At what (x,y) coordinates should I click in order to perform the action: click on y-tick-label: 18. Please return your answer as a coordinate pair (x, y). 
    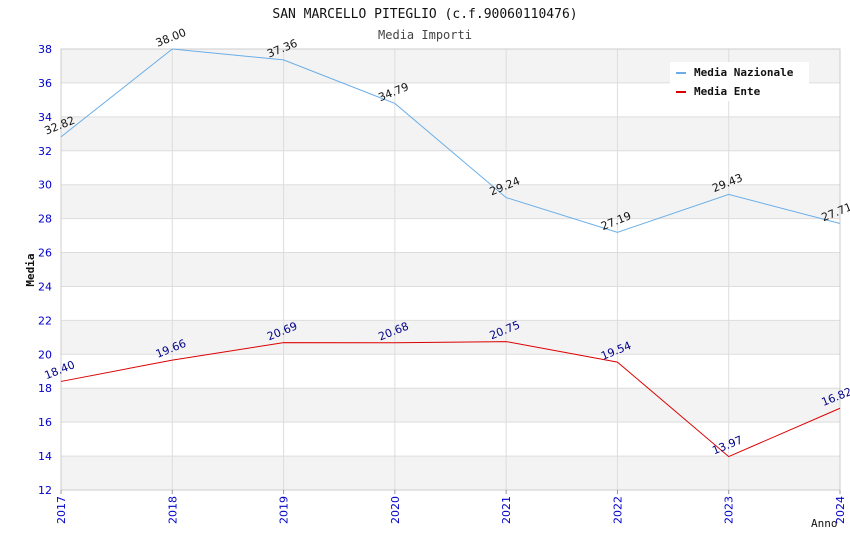
    Looking at the image, I should click on (45, 388).